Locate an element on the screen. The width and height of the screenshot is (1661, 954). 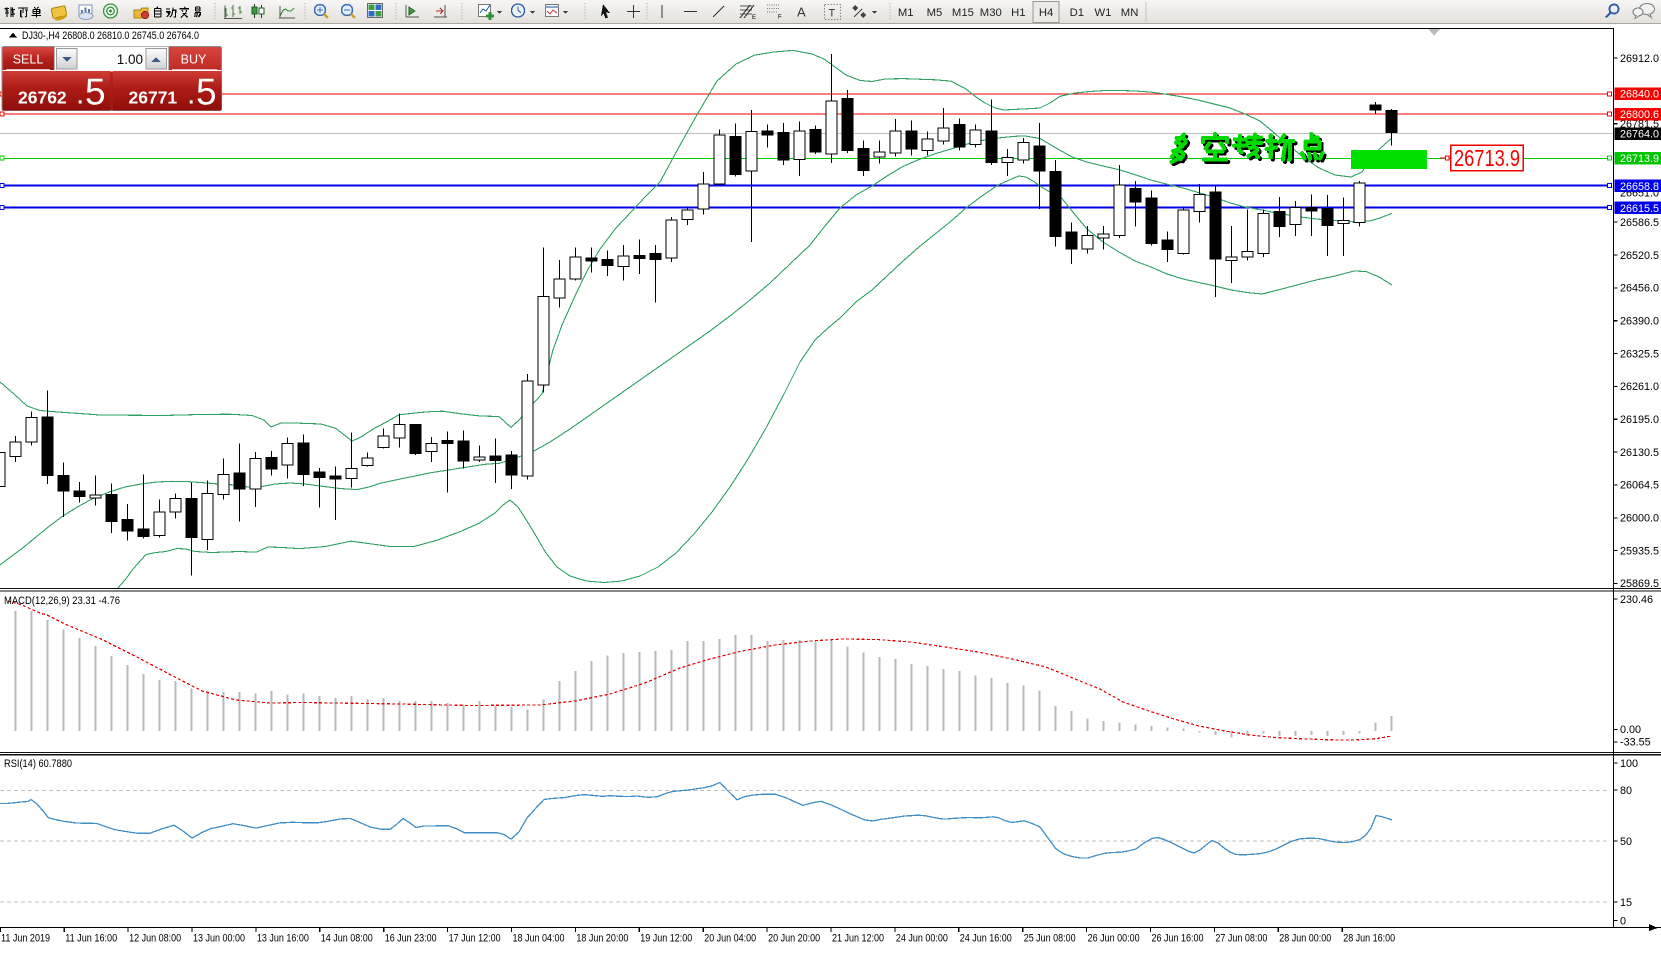
svg-text: SELL is located at coordinates (28, 60).